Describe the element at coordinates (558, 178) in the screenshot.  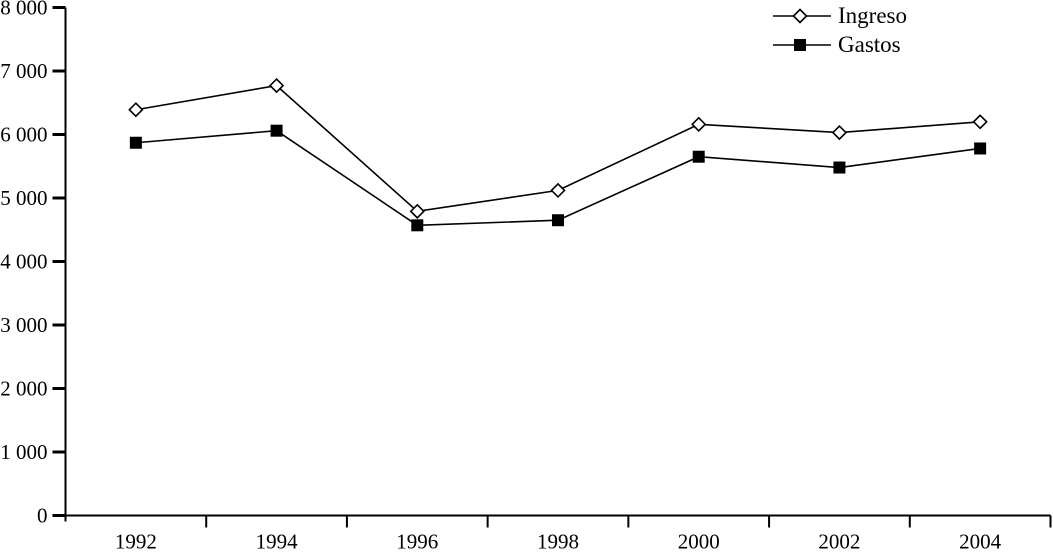
I see `series-line-gastos` at that location.